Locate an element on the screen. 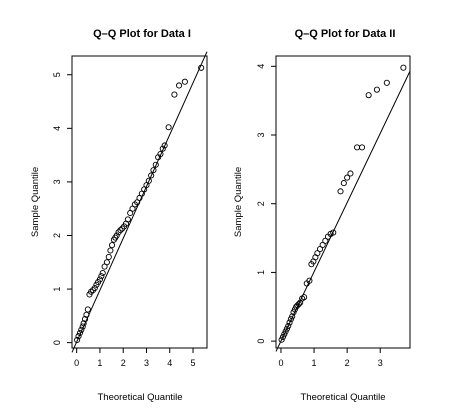 The height and width of the screenshot is (410, 465). chart-2-ytick-label: 2 is located at coordinates (261, 203).